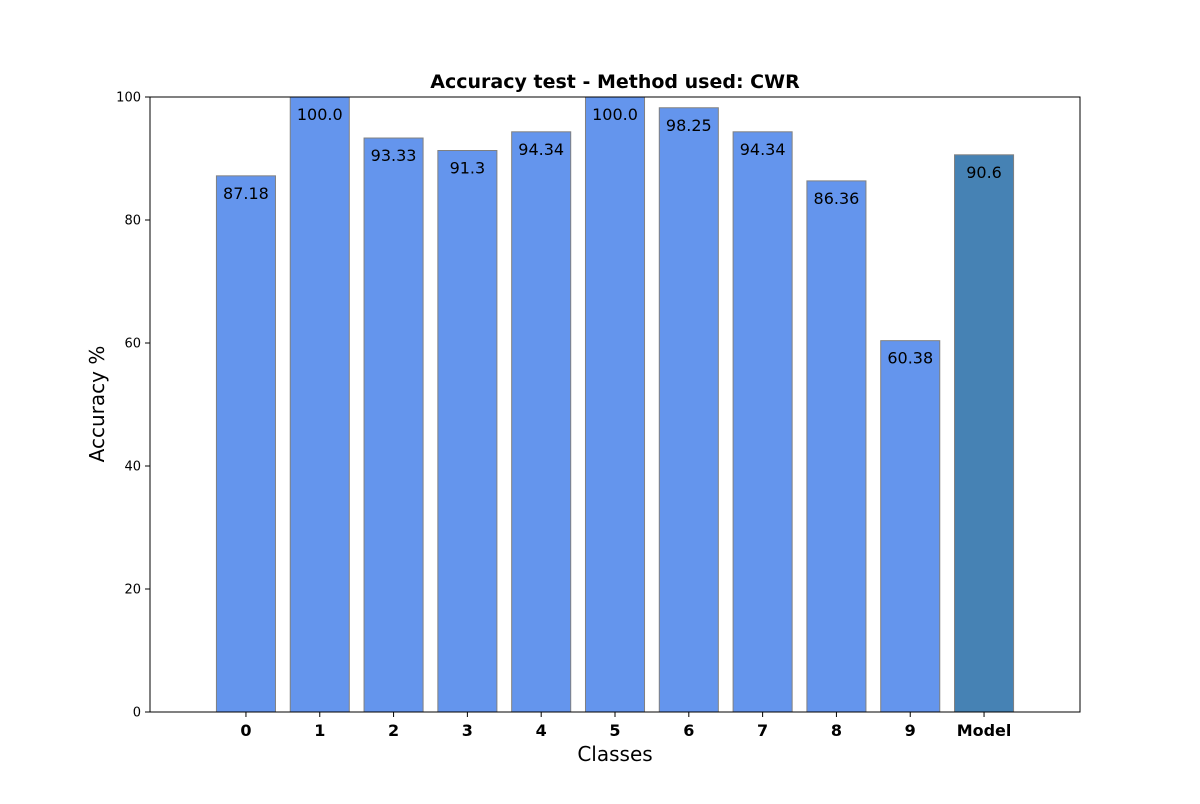 This screenshot has height=804, width=1200. What do you see at coordinates (128, 98) in the screenshot?
I see `y-tick-label: 100` at bounding box center [128, 98].